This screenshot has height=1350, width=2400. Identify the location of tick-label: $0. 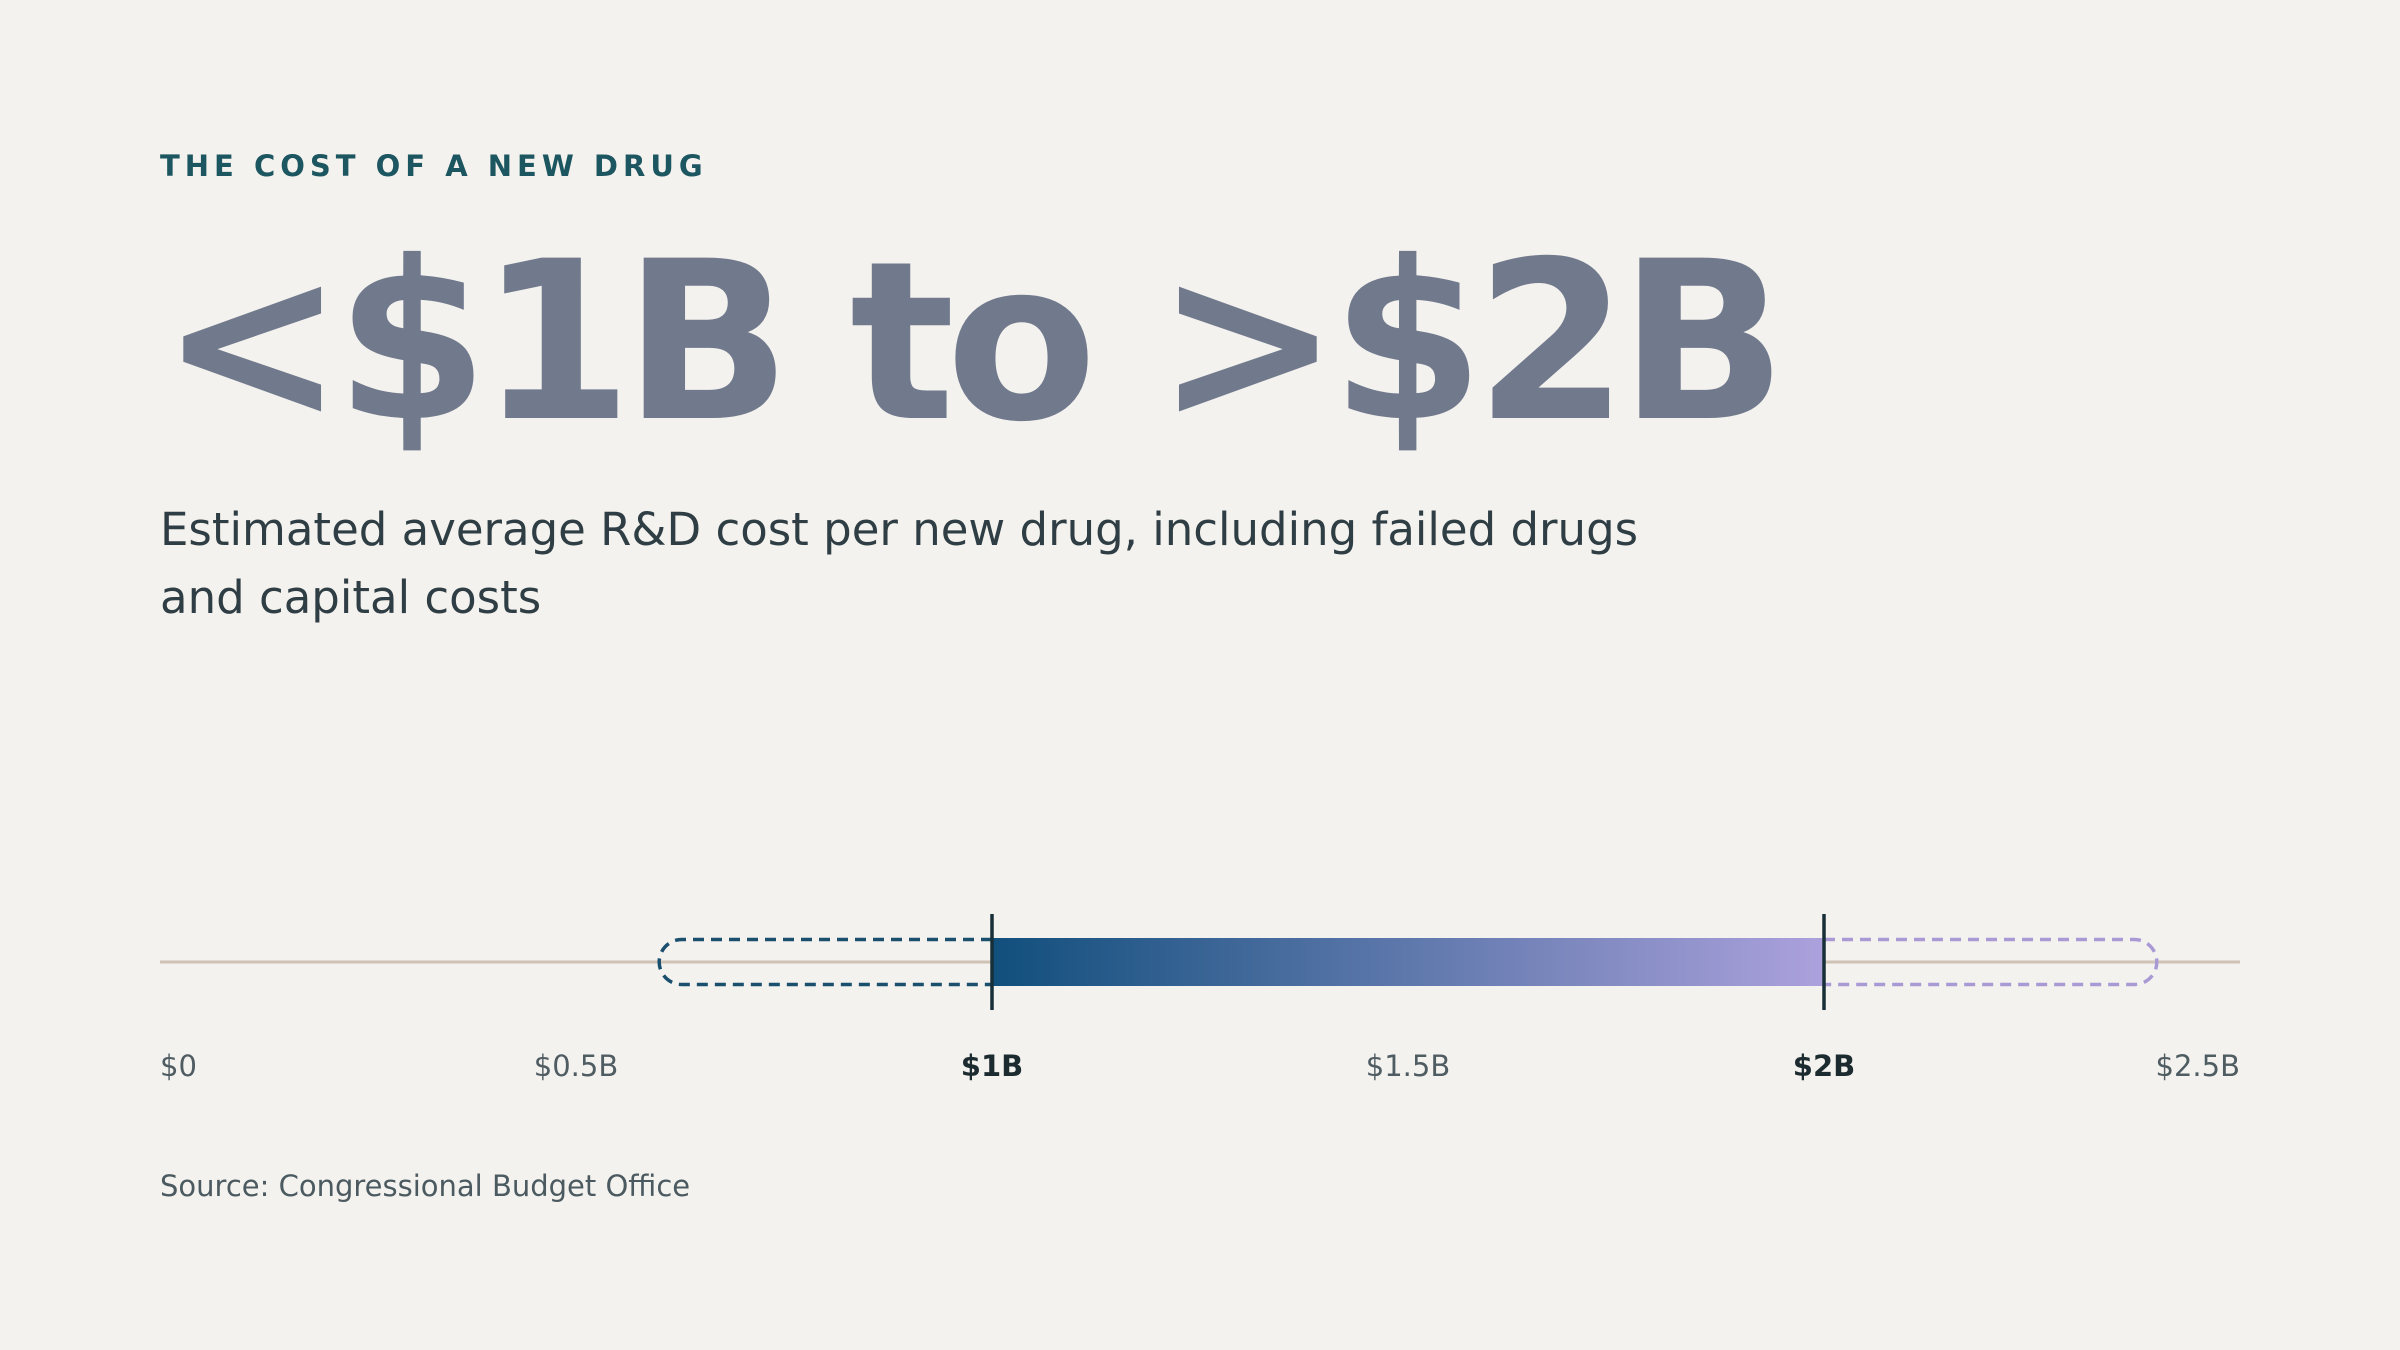
(178, 1066).